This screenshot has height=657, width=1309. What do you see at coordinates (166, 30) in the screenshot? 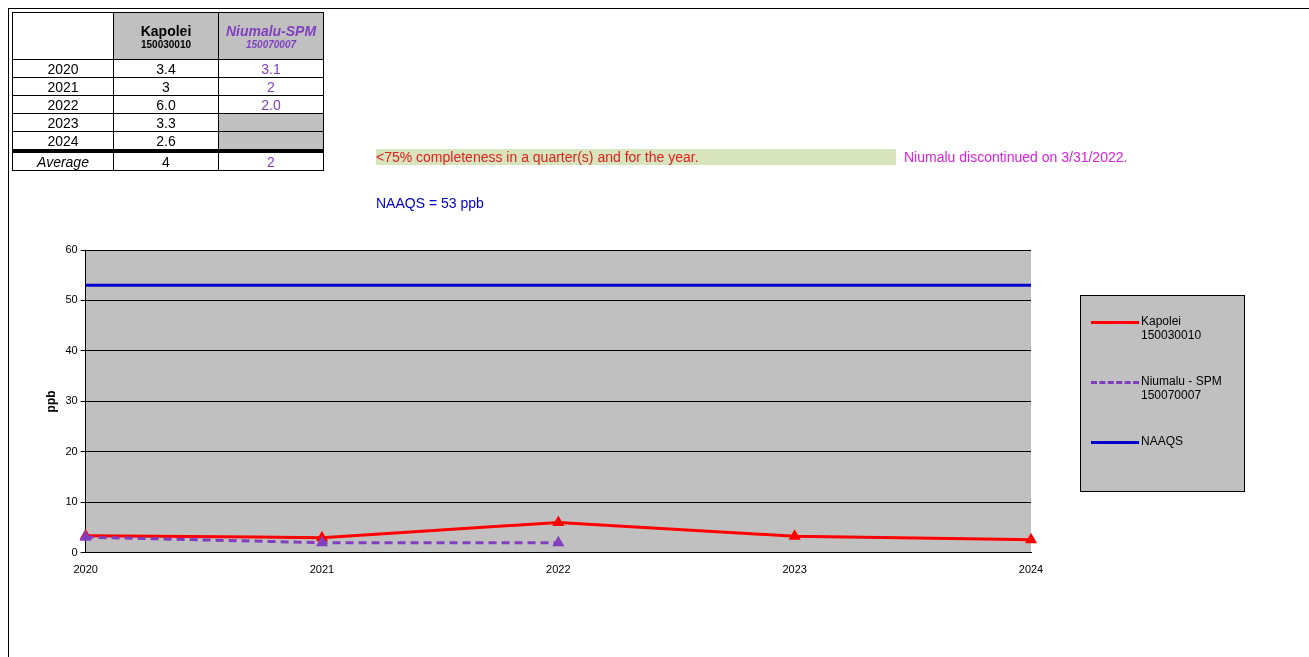
I see `text: Kapolei` at bounding box center [166, 30].